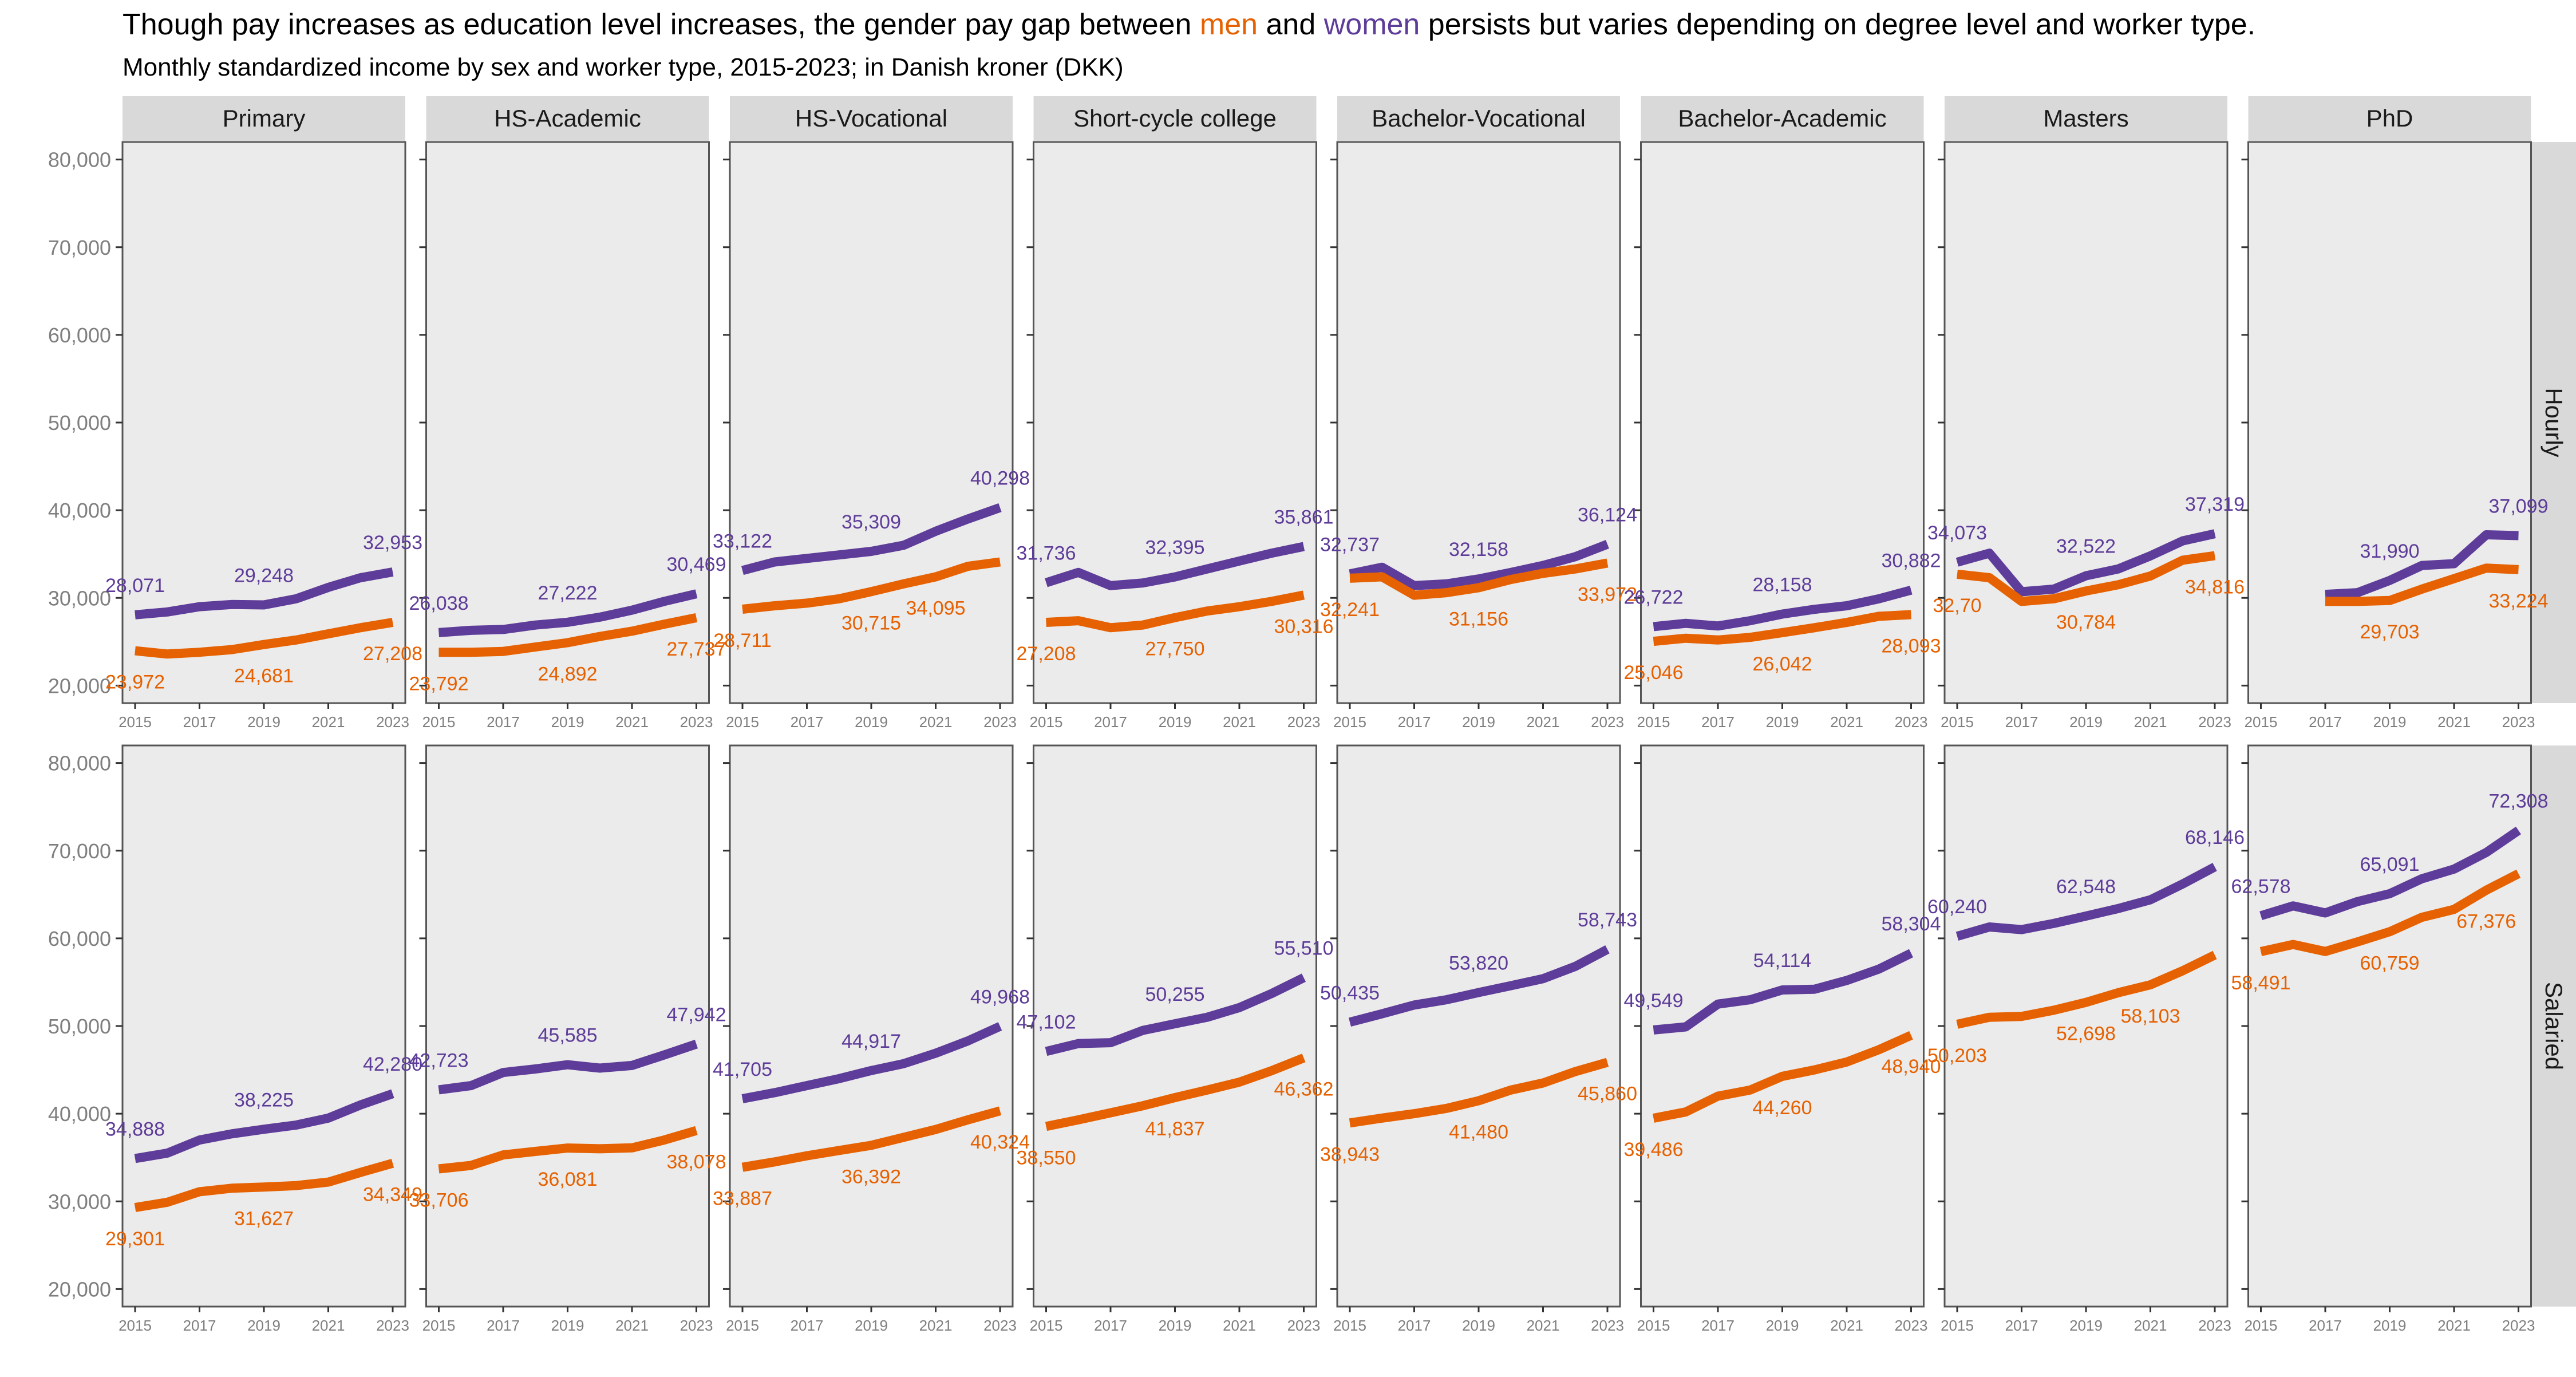  What do you see at coordinates (1782, 664) in the screenshot?
I see `men-data-label: 26,042` at bounding box center [1782, 664].